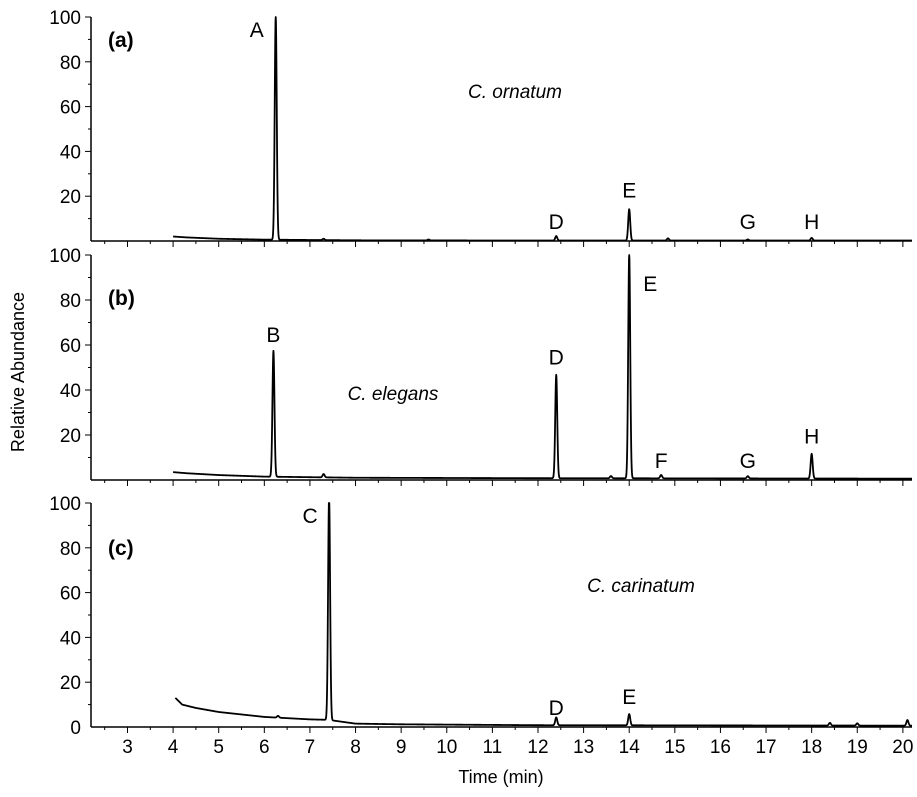  Describe the element at coordinates (257, 30) in the screenshot. I see `peak-label: A` at that location.